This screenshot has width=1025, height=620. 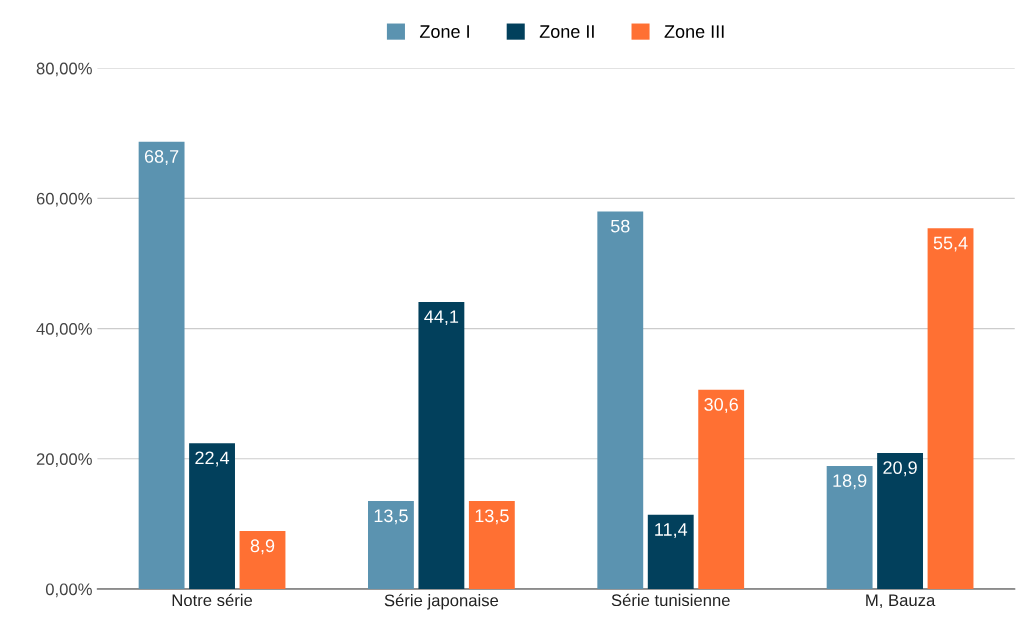 I want to click on y-tick-label: 80,00%, so click(x=64, y=69).